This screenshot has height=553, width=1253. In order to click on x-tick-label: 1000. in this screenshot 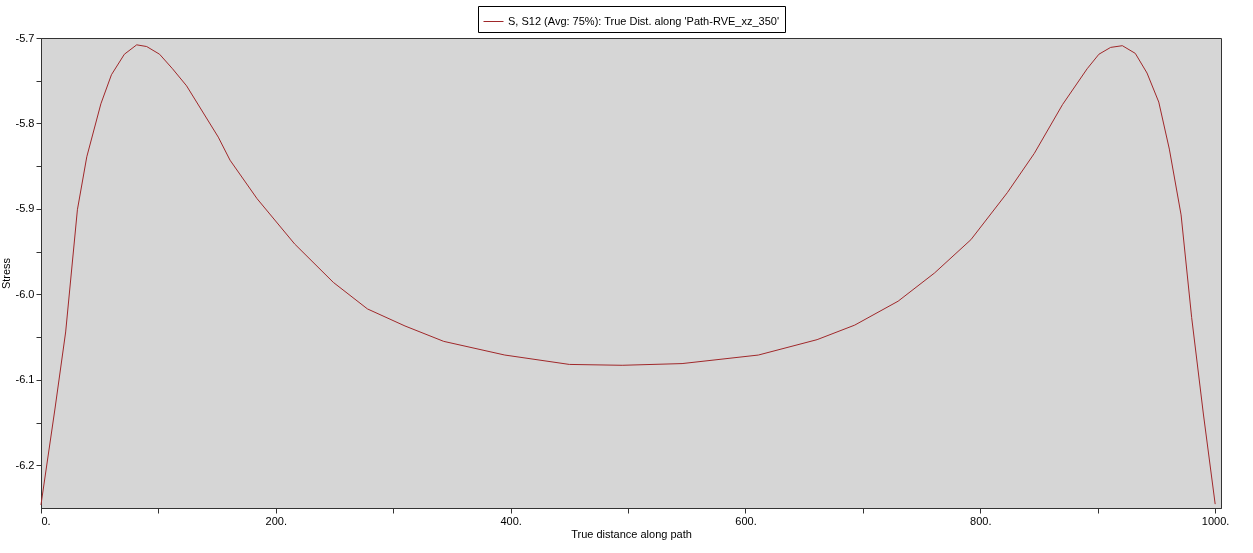, I will do `click(1215, 520)`.